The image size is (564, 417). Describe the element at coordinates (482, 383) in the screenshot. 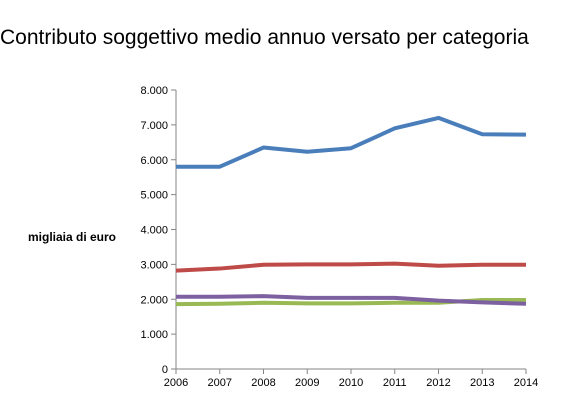

I see `x-tick-label: 2013` at that location.